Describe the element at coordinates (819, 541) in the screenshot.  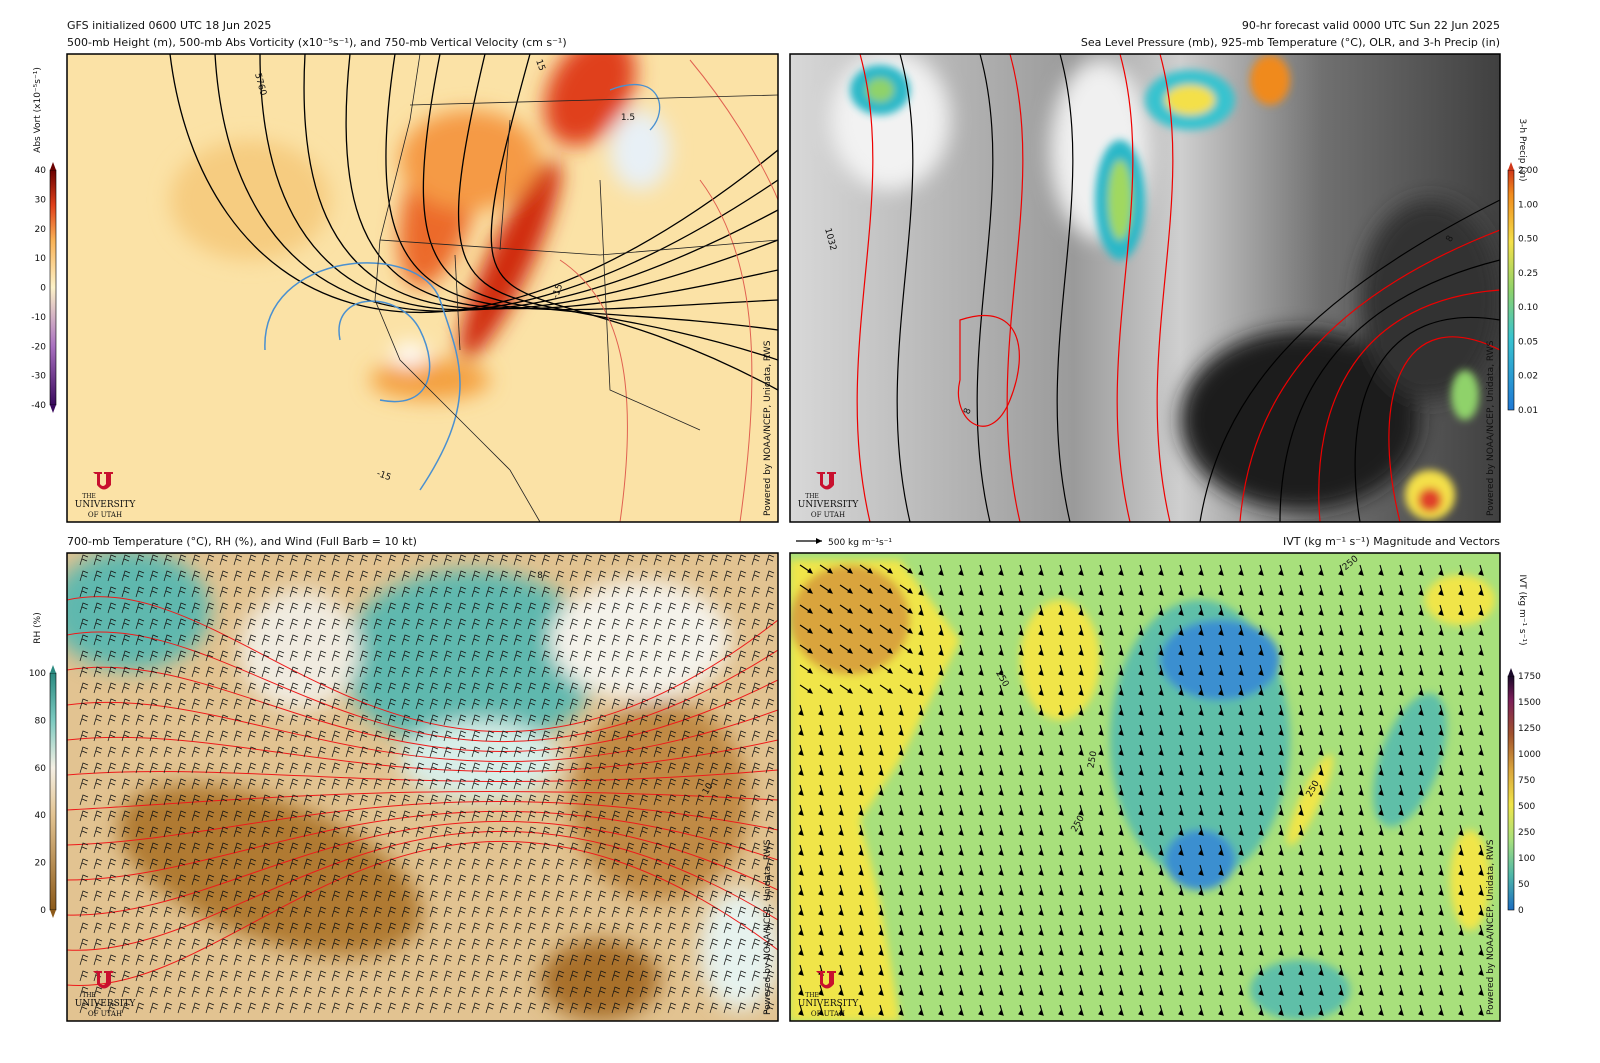
I see `reference-arrow-head` at that location.